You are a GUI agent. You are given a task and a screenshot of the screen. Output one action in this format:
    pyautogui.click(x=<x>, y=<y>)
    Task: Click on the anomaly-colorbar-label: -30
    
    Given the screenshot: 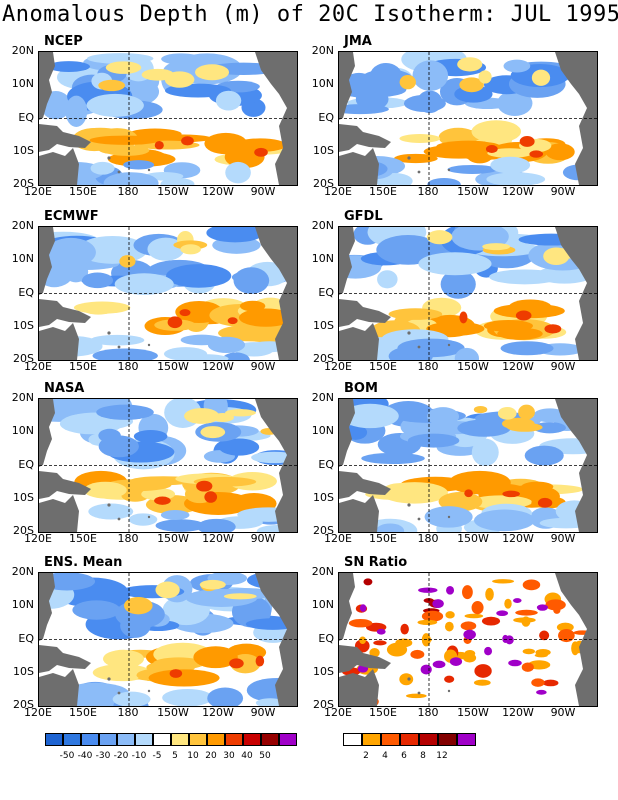 What is the action you would take?
    pyautogui.click(x=103, y=756)
    